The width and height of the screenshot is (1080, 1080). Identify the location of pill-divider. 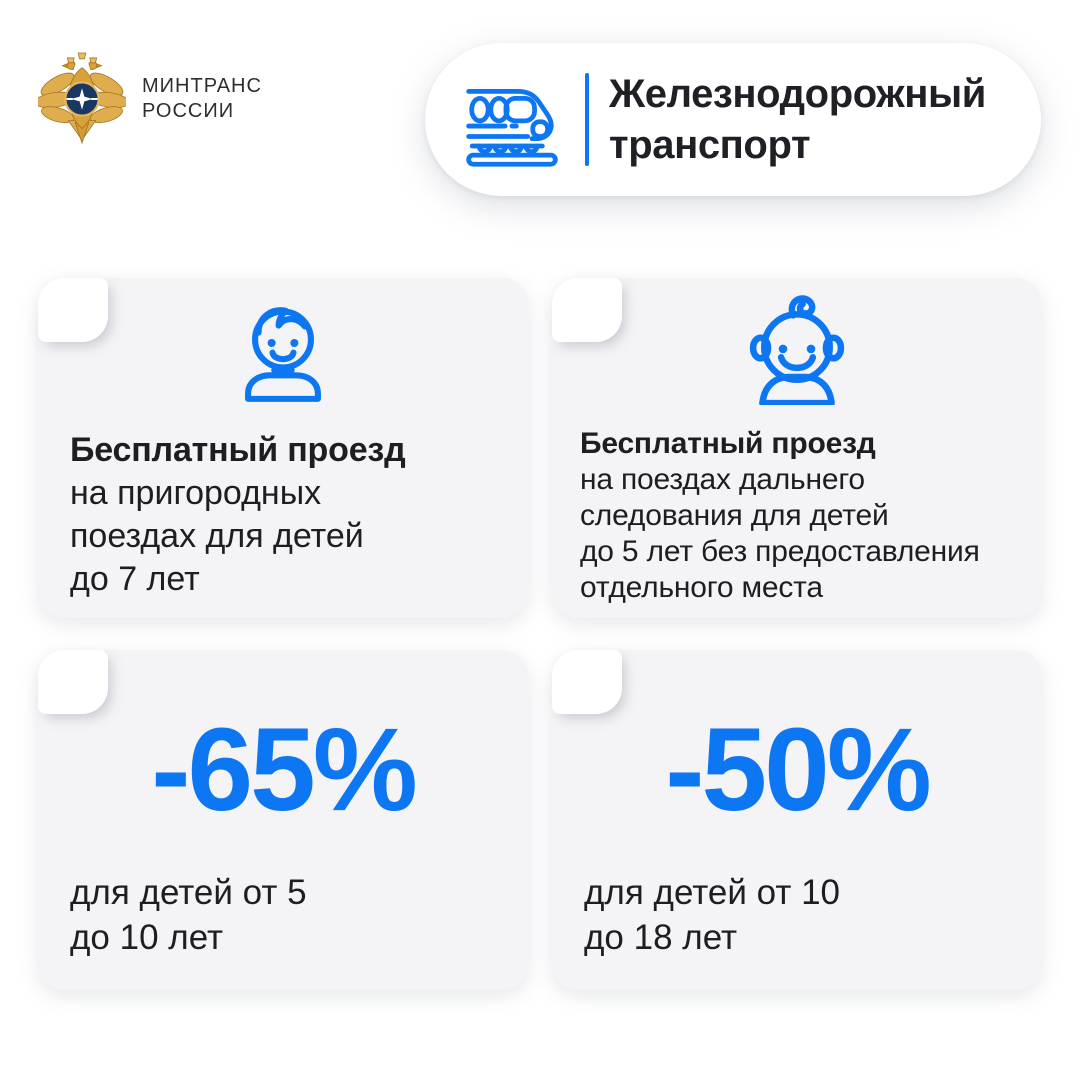
(587, 119).